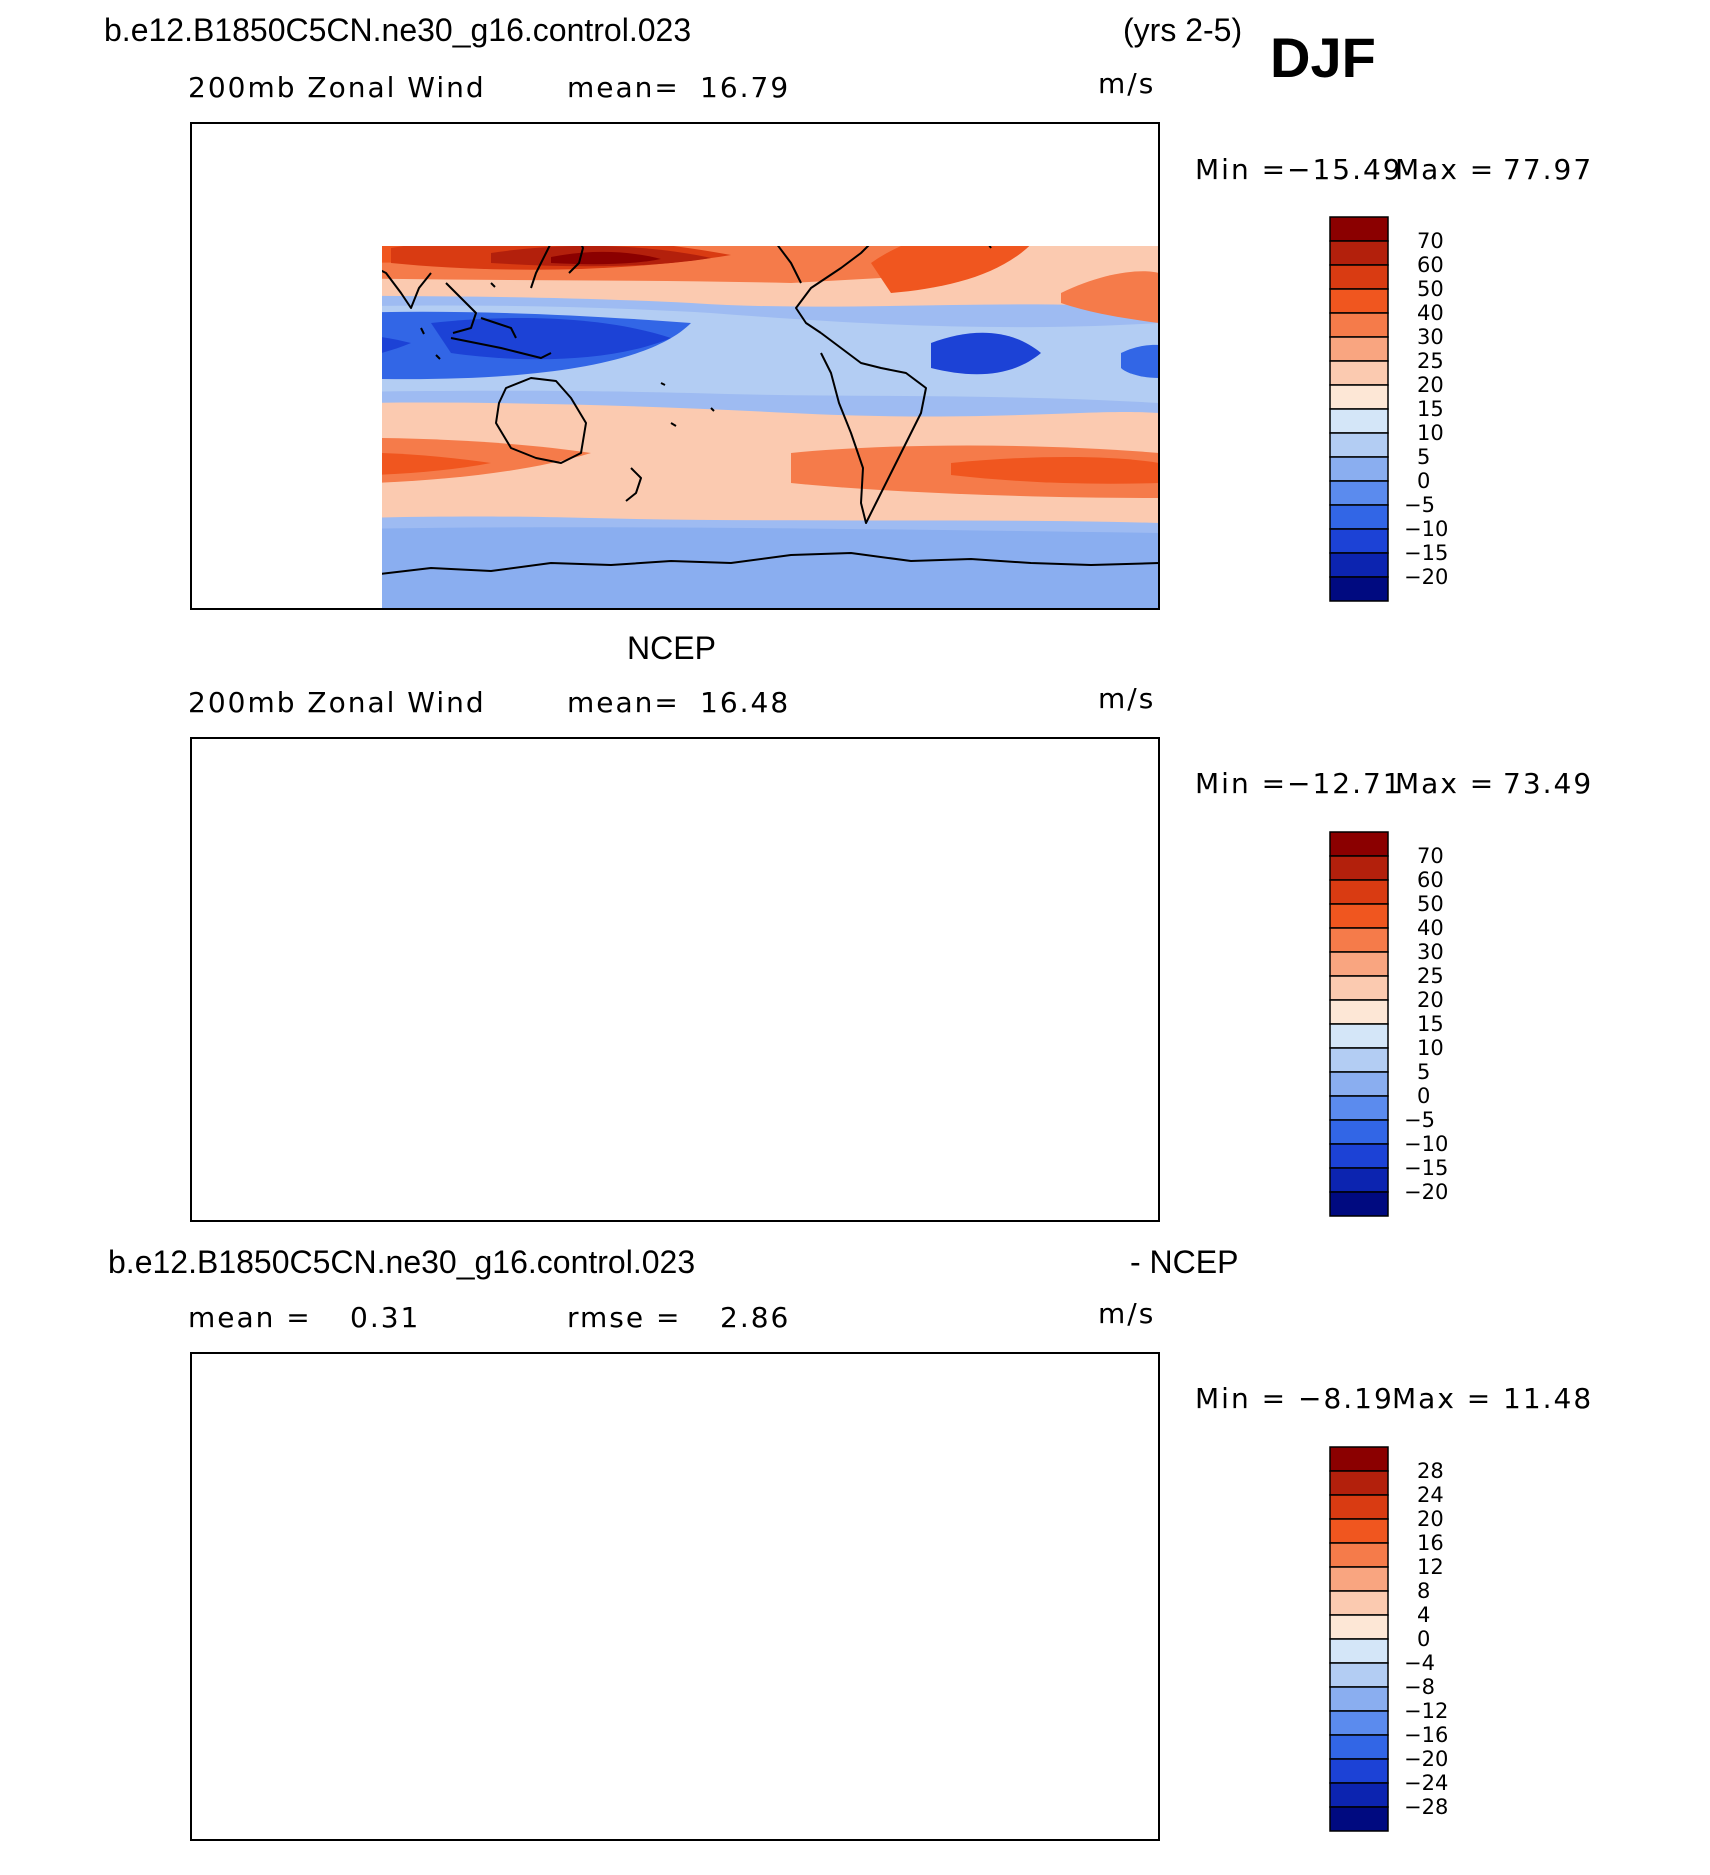 This screenshot has height=1875, width=1710. Describe the element at coordinates (1419, 1663) in the screenshot. I see `colorbar-tick-label: −4` at that location.